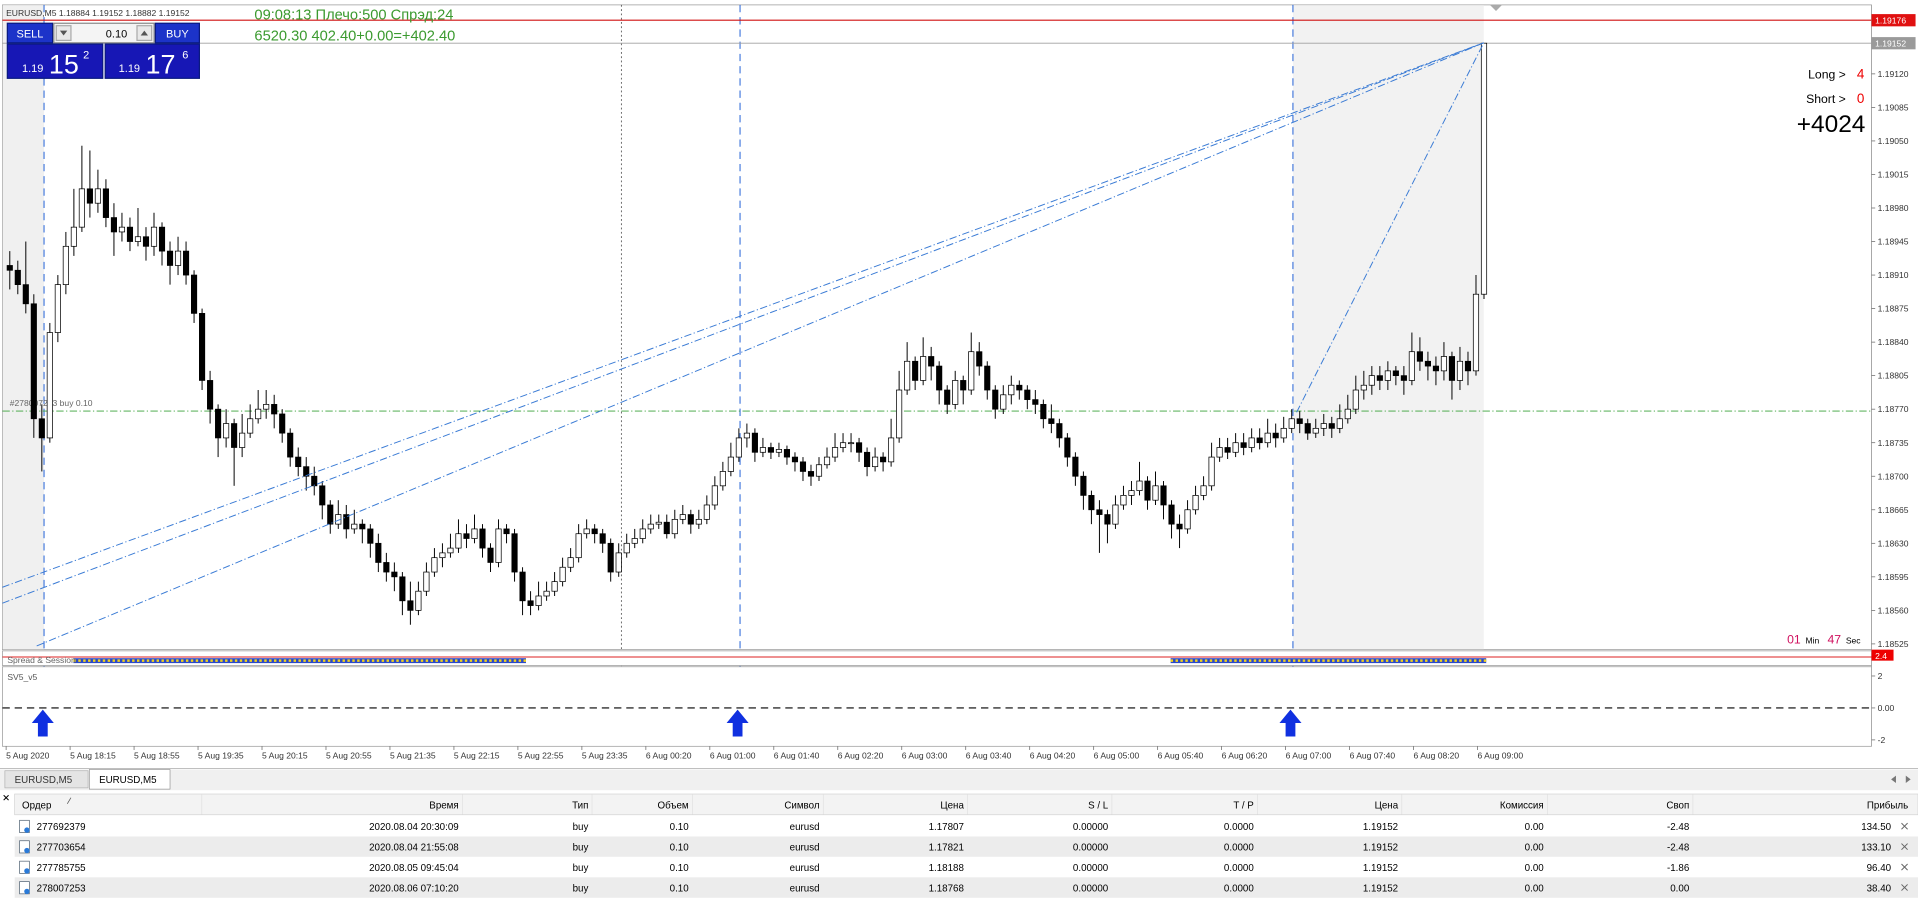  Describe the element at coordinates (1890, 43) in the screenshot. I see `bid-label: 1.19152` at that location.